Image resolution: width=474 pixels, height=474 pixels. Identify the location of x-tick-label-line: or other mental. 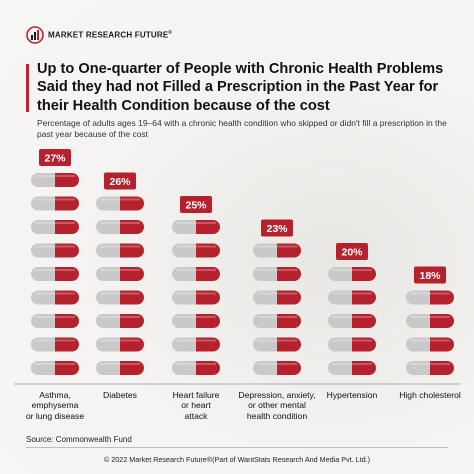
(277, 405).